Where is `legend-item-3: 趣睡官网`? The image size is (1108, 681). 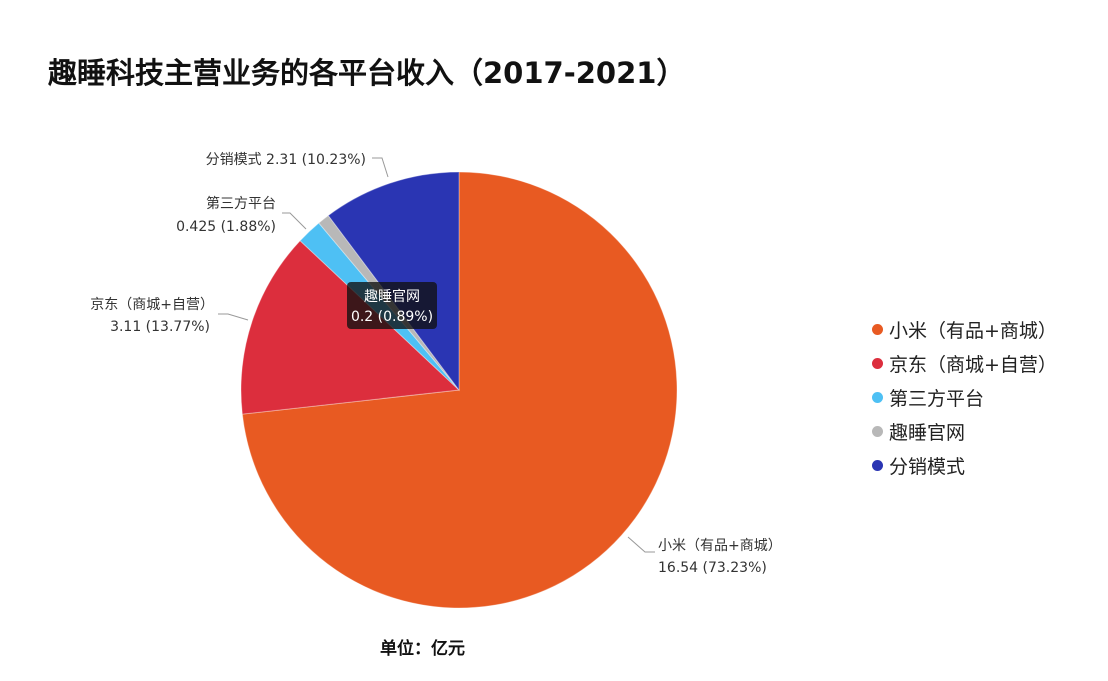
legend-item-3: 趣睡官网 is located at coordinates (964, 431).